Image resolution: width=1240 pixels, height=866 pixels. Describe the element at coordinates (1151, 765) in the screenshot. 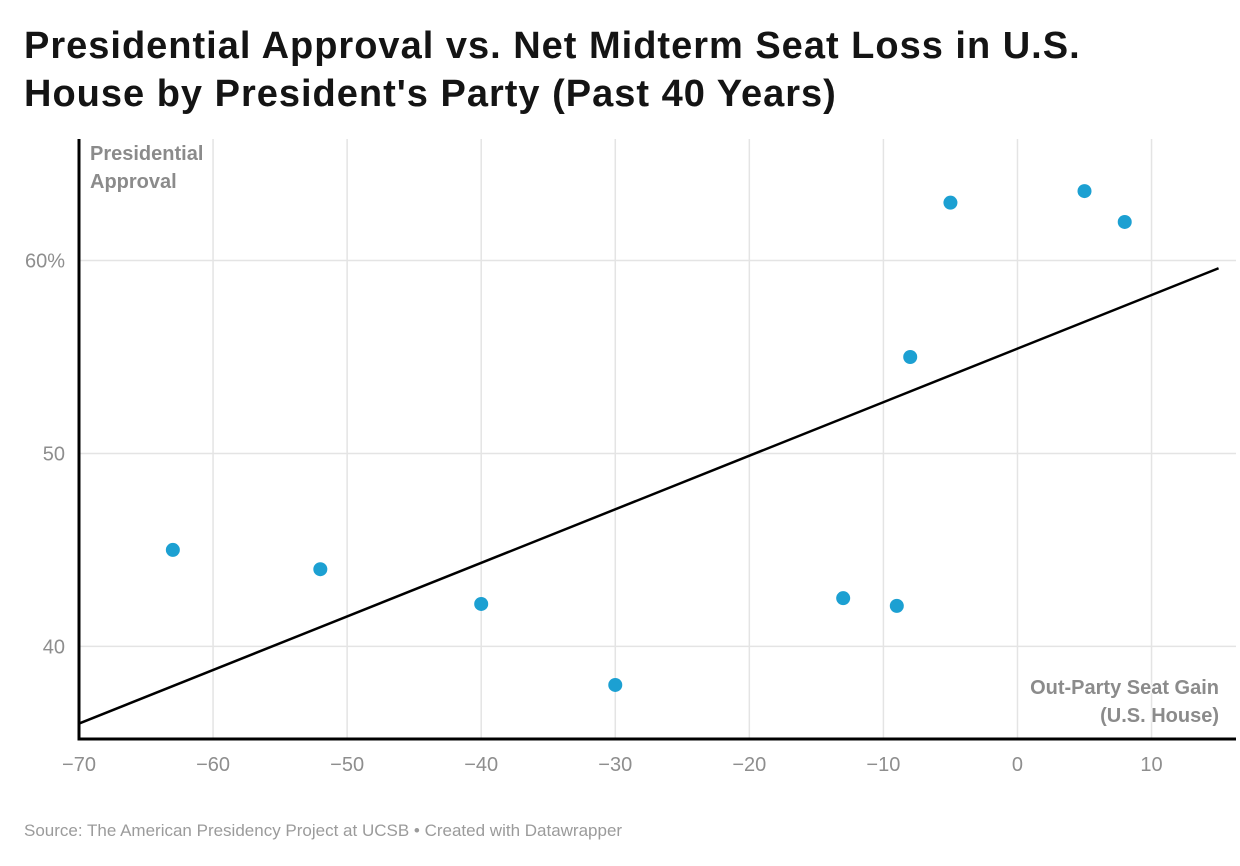

I see `x-tick-label: 10` at that location.